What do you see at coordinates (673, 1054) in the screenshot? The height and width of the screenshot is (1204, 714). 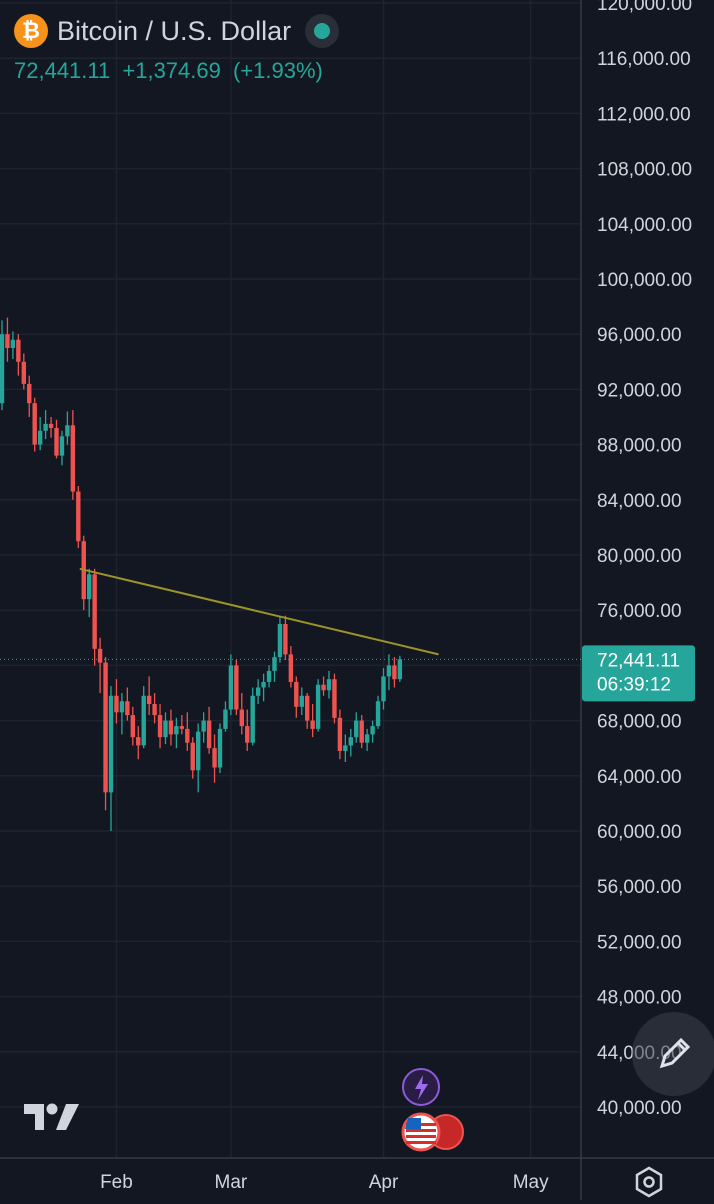 I see `pencil-icon` at bounding box center [673, 1054].